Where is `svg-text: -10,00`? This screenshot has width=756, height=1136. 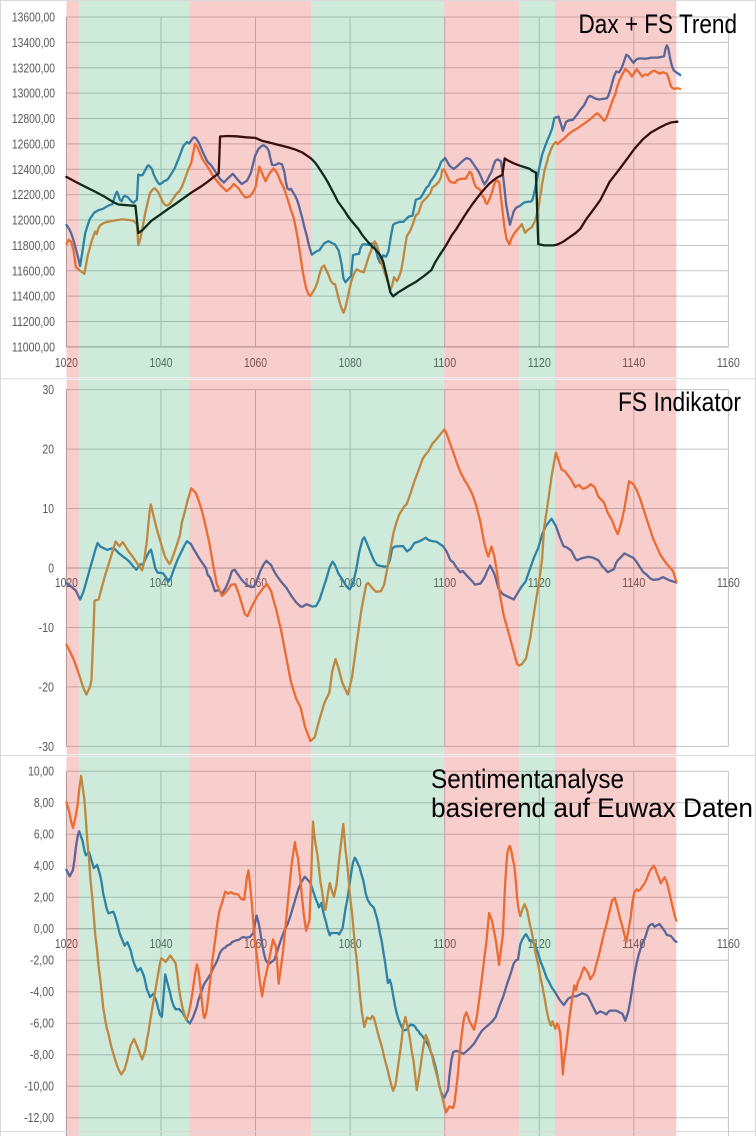
svg-text: -10,00 is located at coordinates (39, 1086).